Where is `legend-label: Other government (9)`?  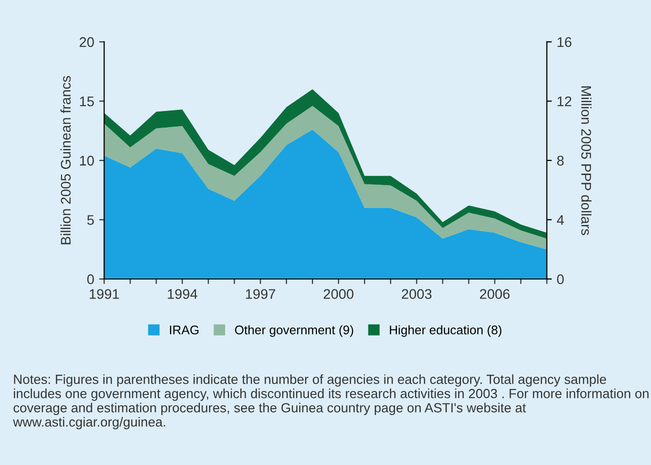
legend-label: Other government (9) is located at coordinates (294, 331).